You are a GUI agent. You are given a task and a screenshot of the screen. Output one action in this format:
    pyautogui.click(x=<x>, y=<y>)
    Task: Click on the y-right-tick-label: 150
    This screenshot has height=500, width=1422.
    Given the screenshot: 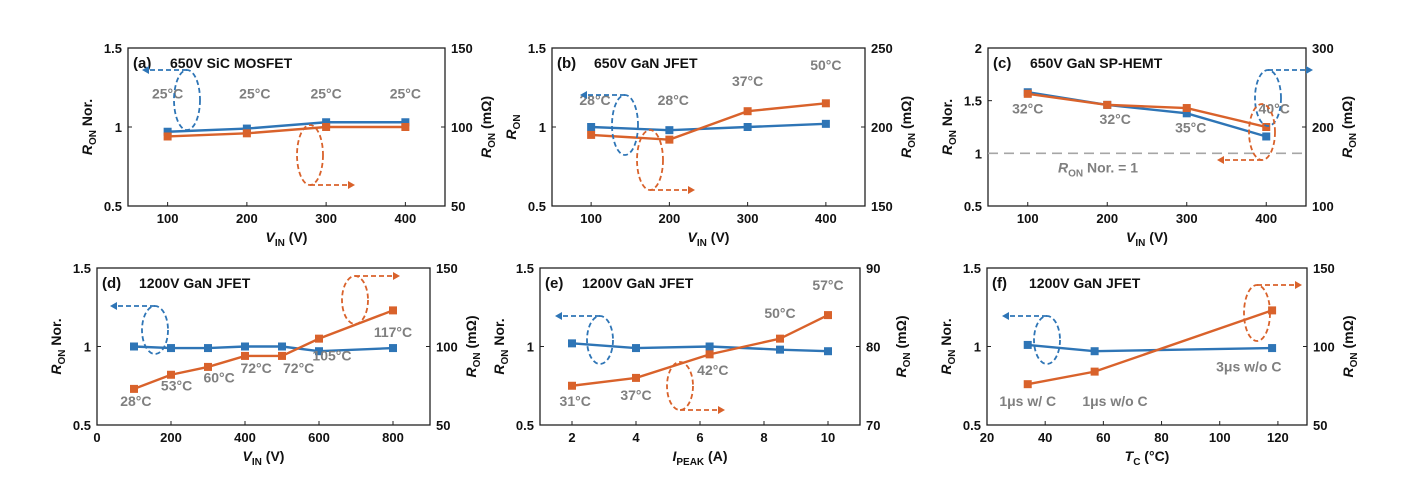 What is the action you would take?
    pyautogui.click(x=1324, y=268)
    